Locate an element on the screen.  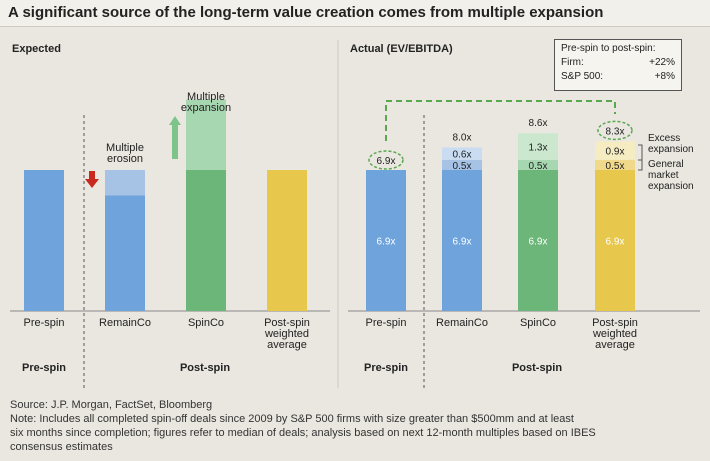
bar-remainco is located at coordinates (125, 253).